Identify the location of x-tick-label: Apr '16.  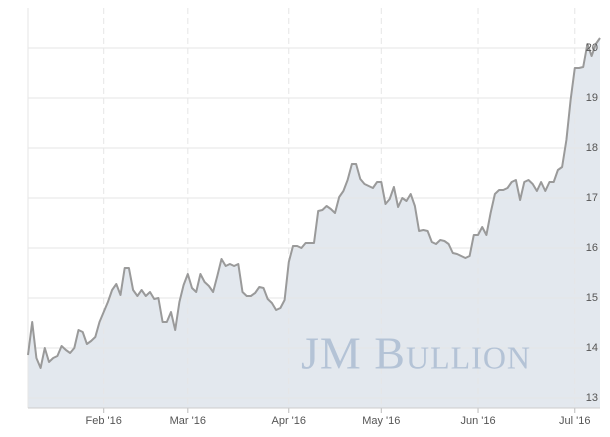
(289, 421).